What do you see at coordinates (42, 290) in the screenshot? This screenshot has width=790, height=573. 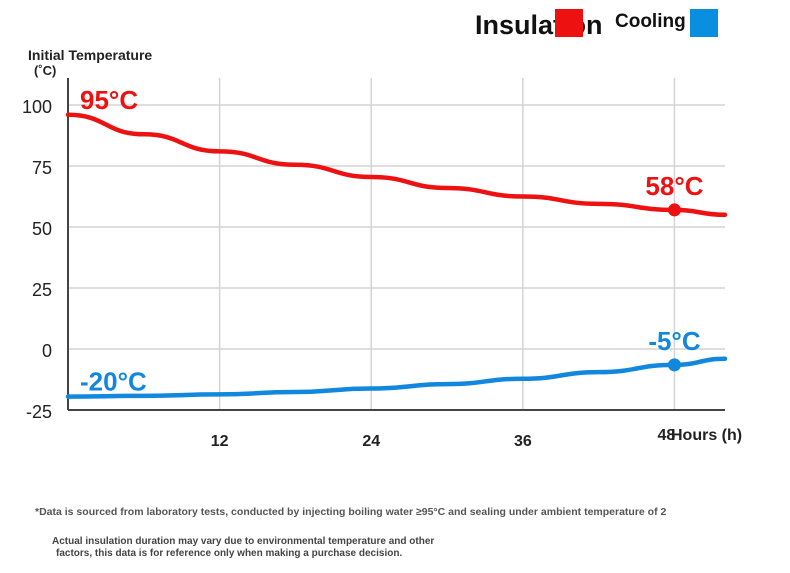 I see `y-tick-label: 25` at bounding box center [42, 290].